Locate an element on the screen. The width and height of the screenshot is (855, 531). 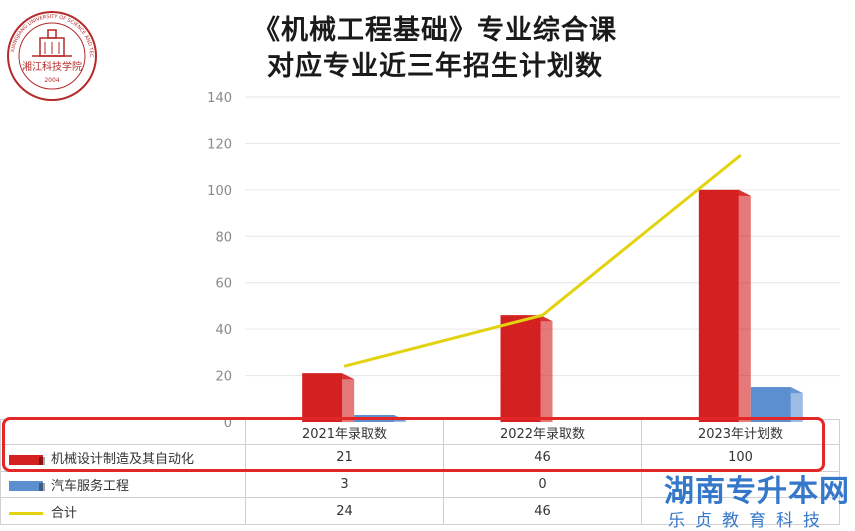
table-header-row: 2021年录取数 2022年录取数 2023年计划数 is located at coordinates (420, 432).